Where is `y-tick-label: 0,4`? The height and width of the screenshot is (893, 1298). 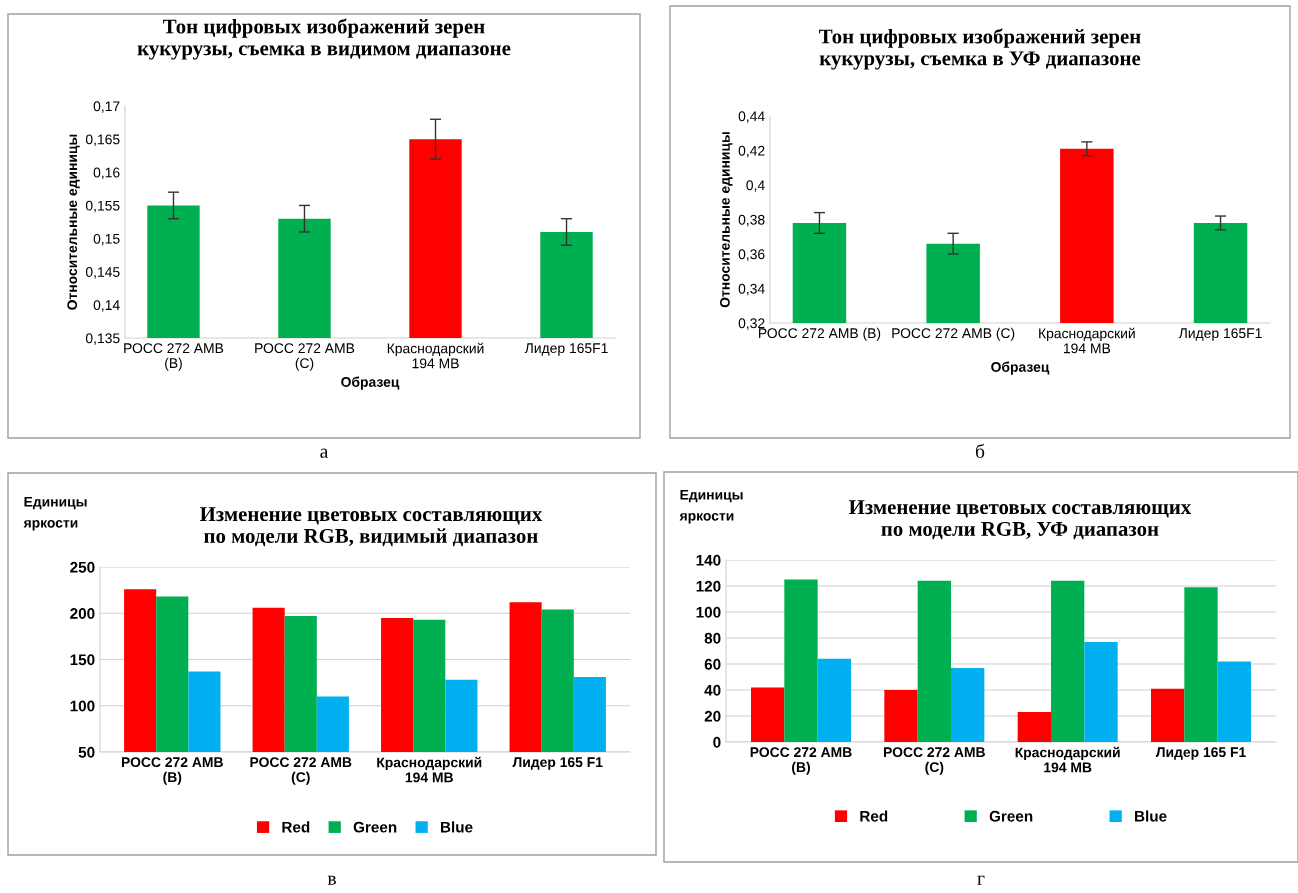
y-tick-label: 0,4 is located at coordinates (755, 186).